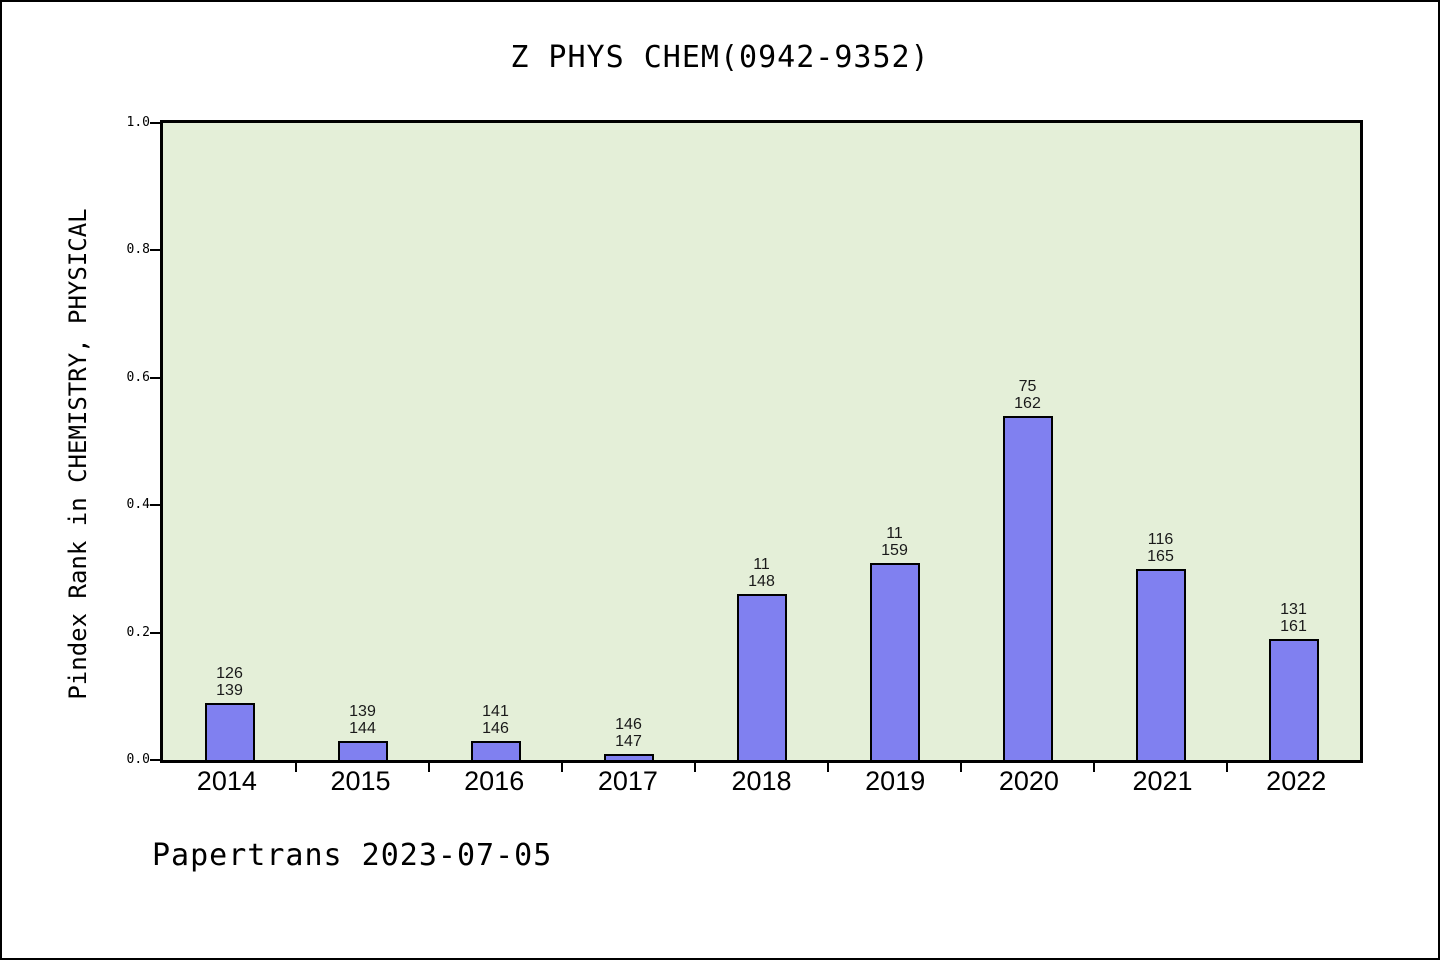  What do you see at coordinates (360, 781) in the screenshot?
I see `x-tick-label-2015: 2015` at bounding box center [360, 781].